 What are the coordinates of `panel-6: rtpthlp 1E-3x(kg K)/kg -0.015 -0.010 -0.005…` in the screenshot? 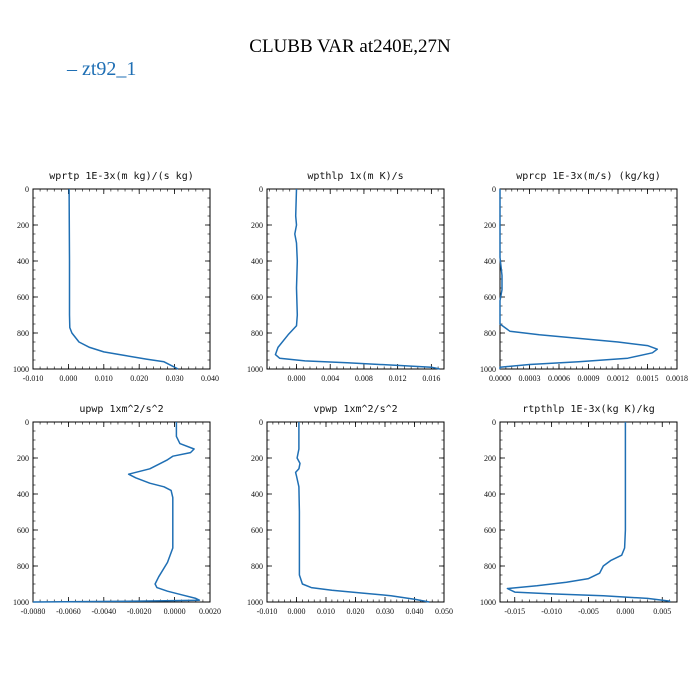 It's located at (579, 510).